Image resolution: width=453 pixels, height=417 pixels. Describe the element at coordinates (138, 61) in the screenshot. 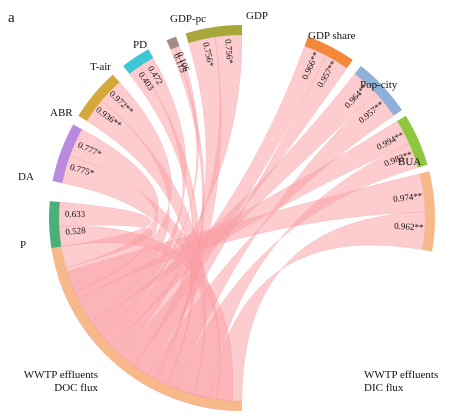

I see `arc-t-air` at that location.